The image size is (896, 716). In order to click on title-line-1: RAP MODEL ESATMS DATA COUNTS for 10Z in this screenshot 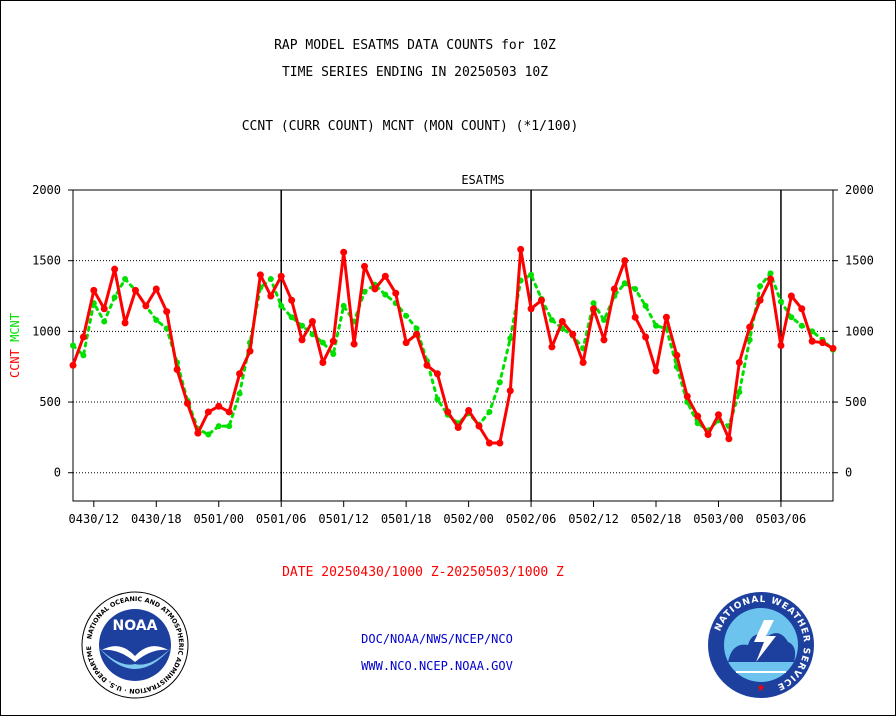, I will do `click(415, 45)`.